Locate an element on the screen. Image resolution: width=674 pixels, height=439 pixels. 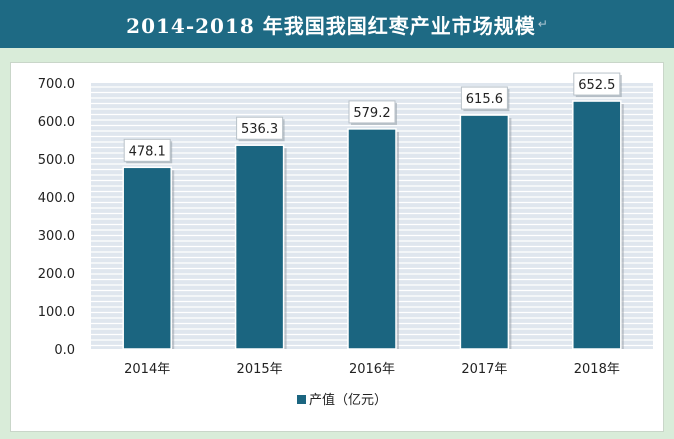
data-label: 478.1 is located at coordinates (147, 151).